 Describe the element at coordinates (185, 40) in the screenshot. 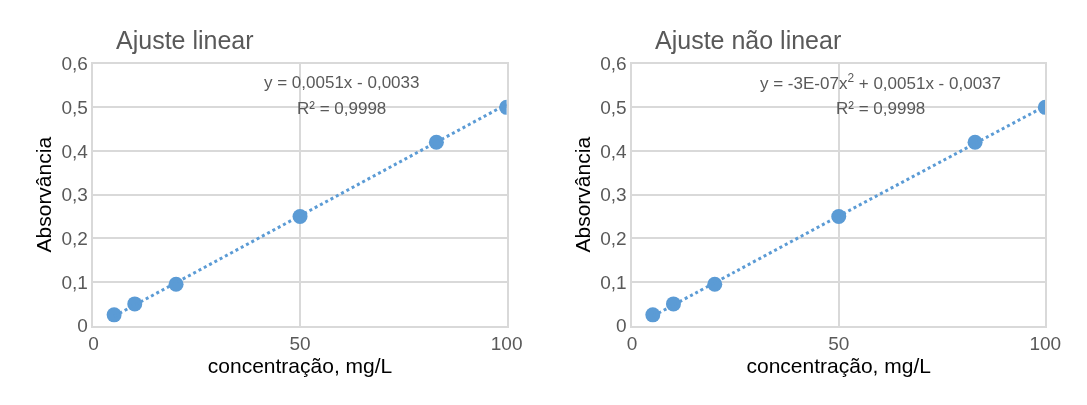

I see `chart-title: Ajuste linear` at that location.